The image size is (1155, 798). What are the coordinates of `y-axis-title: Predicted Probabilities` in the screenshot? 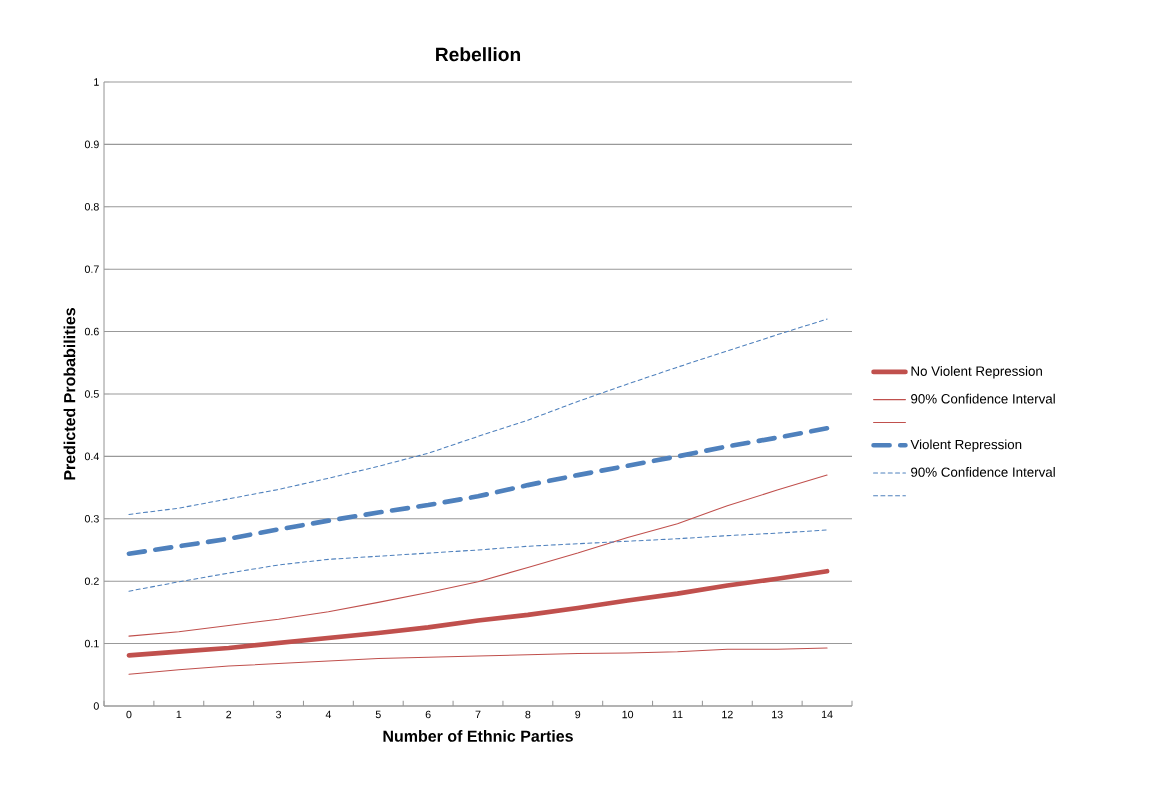 It's located at (69, 393).